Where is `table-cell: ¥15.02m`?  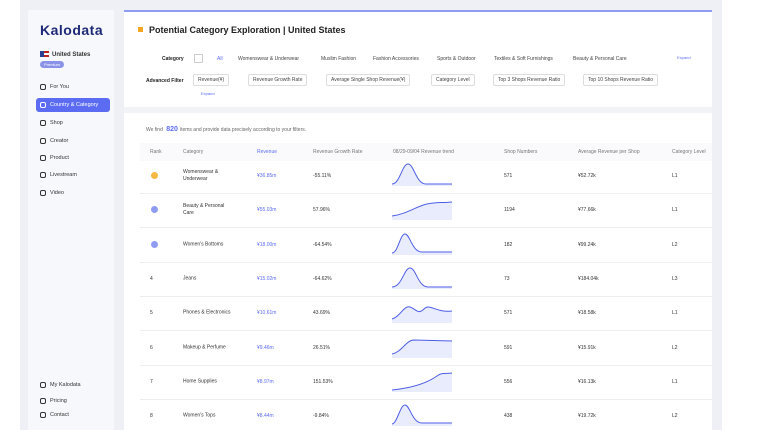 table-cell: ¥15.02m is located at coordinates (267, 278).